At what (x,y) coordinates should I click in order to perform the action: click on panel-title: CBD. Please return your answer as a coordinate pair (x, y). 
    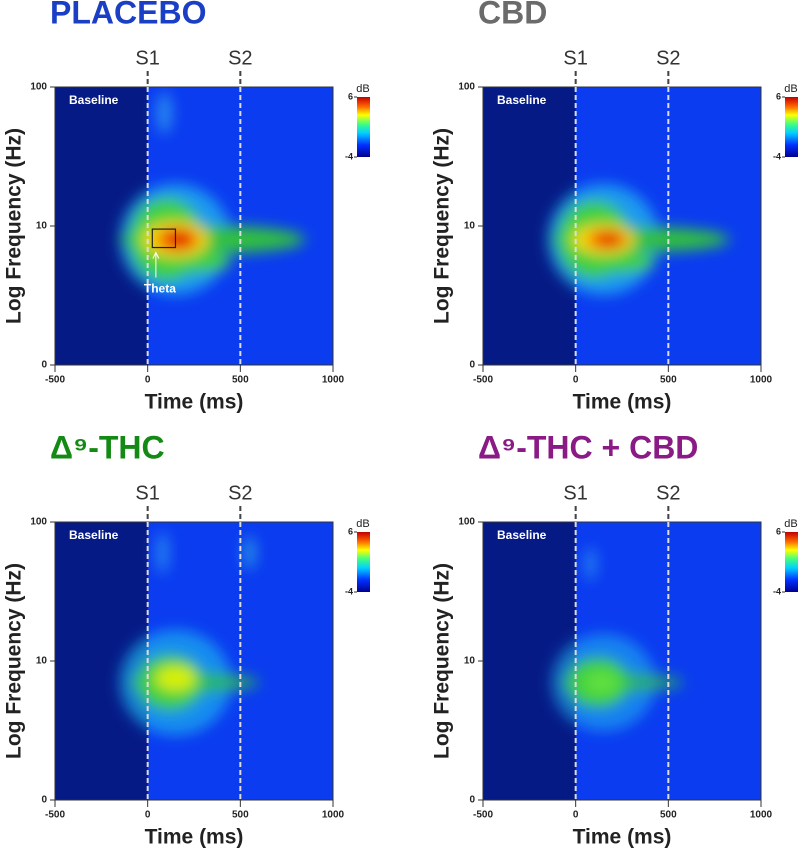
    Looking at the image, I should click on (512, 15).